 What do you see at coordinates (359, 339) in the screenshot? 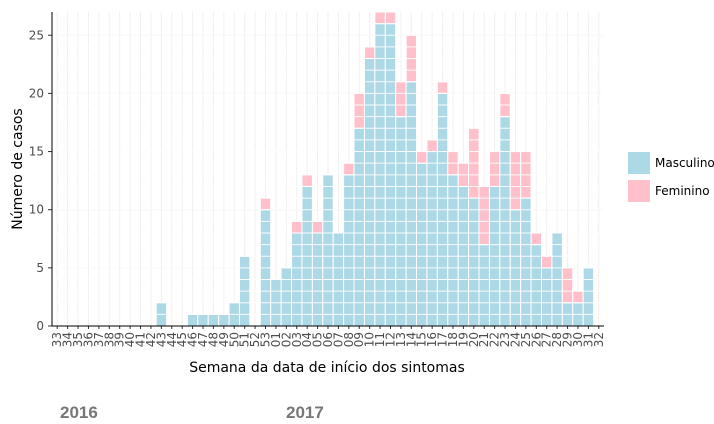
I see `x-tick-label: 09` at bounding box center [359, 339].